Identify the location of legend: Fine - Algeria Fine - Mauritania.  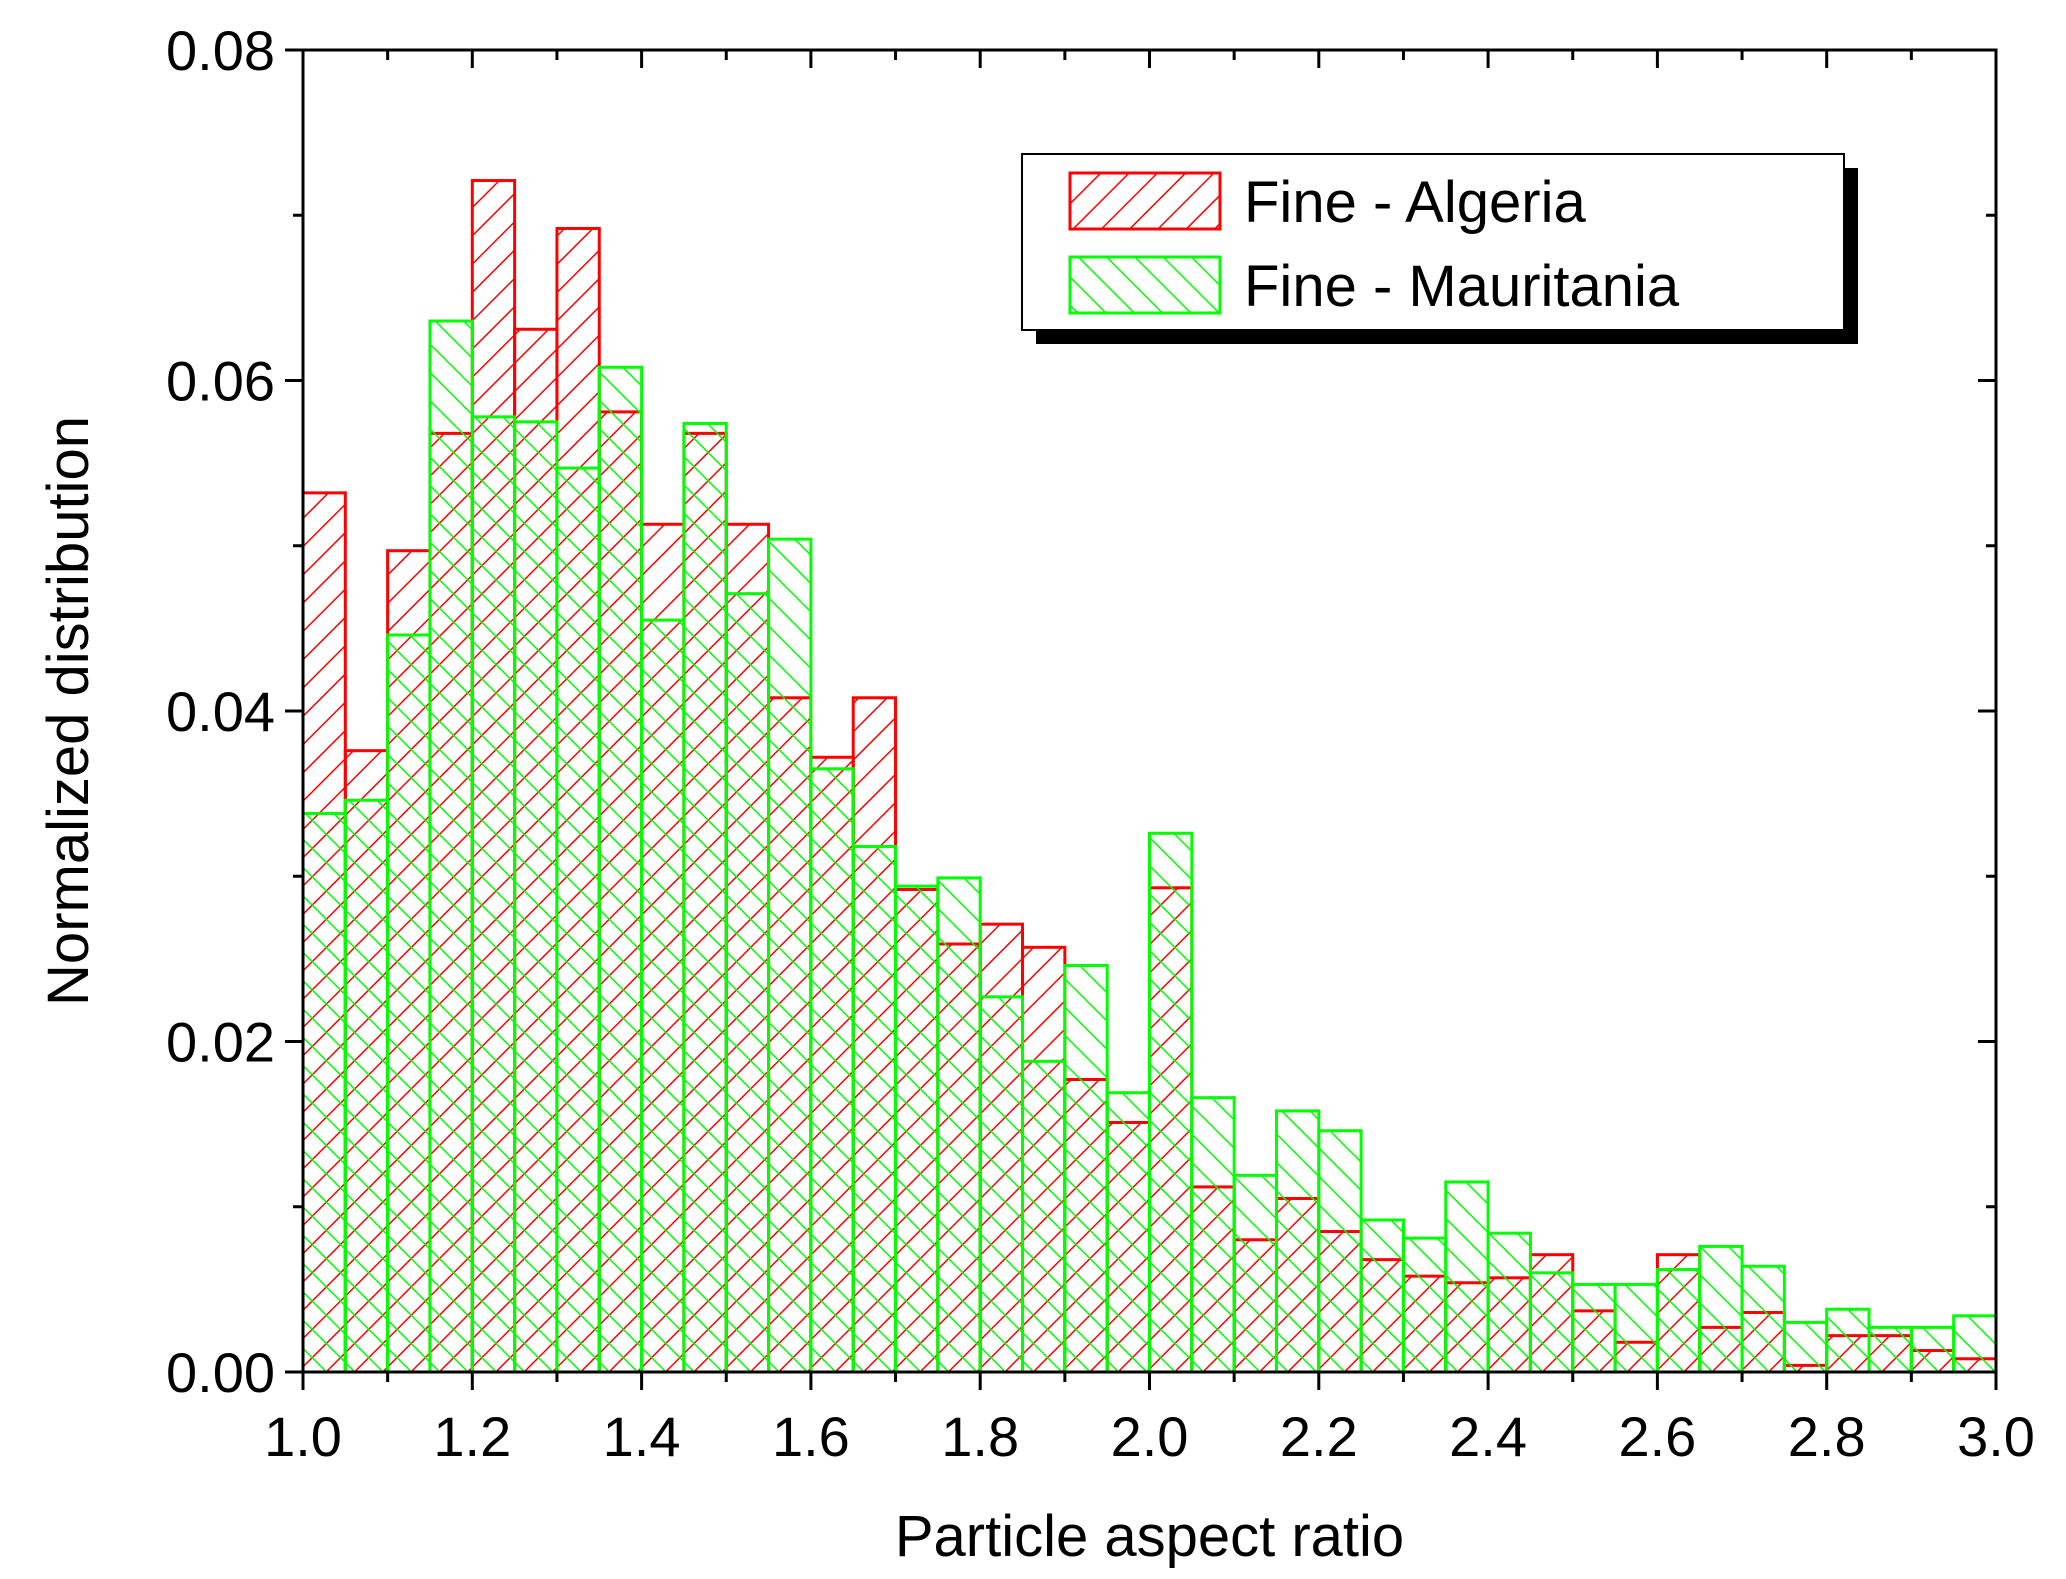
(1439, 248).